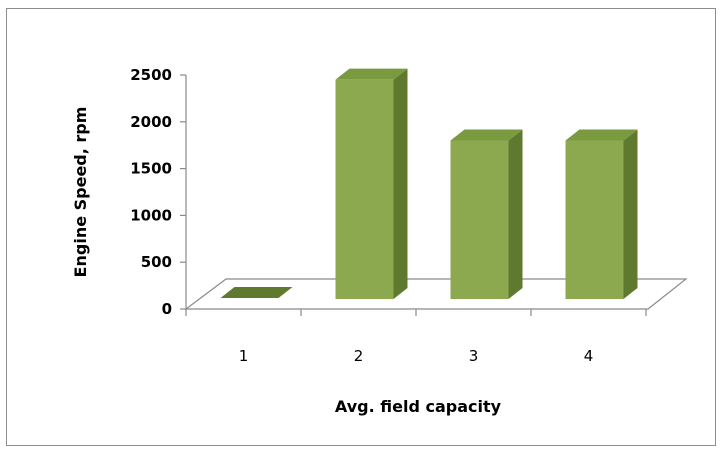 Image resolution: width=726 pixels, height=453 pixels. What do you see at coordinates (151, 75) in the screenshot?
I see `y-tick-label: 2500` at bounding box center [151, 75].